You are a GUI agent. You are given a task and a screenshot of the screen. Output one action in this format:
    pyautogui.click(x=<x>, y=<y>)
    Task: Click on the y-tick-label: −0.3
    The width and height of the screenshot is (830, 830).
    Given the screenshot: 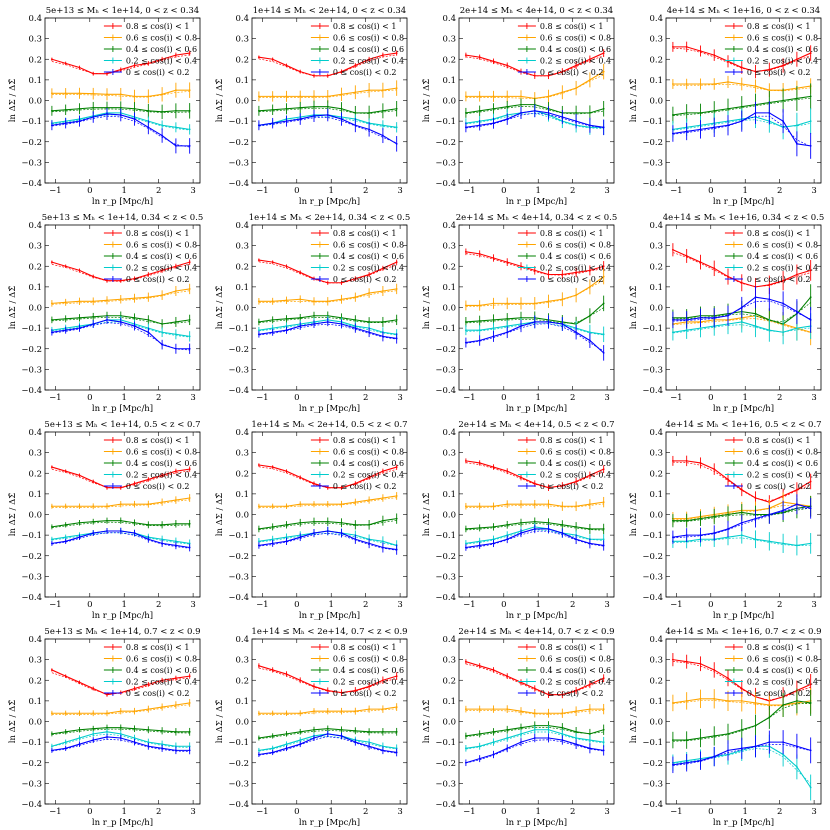 What is the action you would take?
    pyautogui.click(x=445, y=163)
    